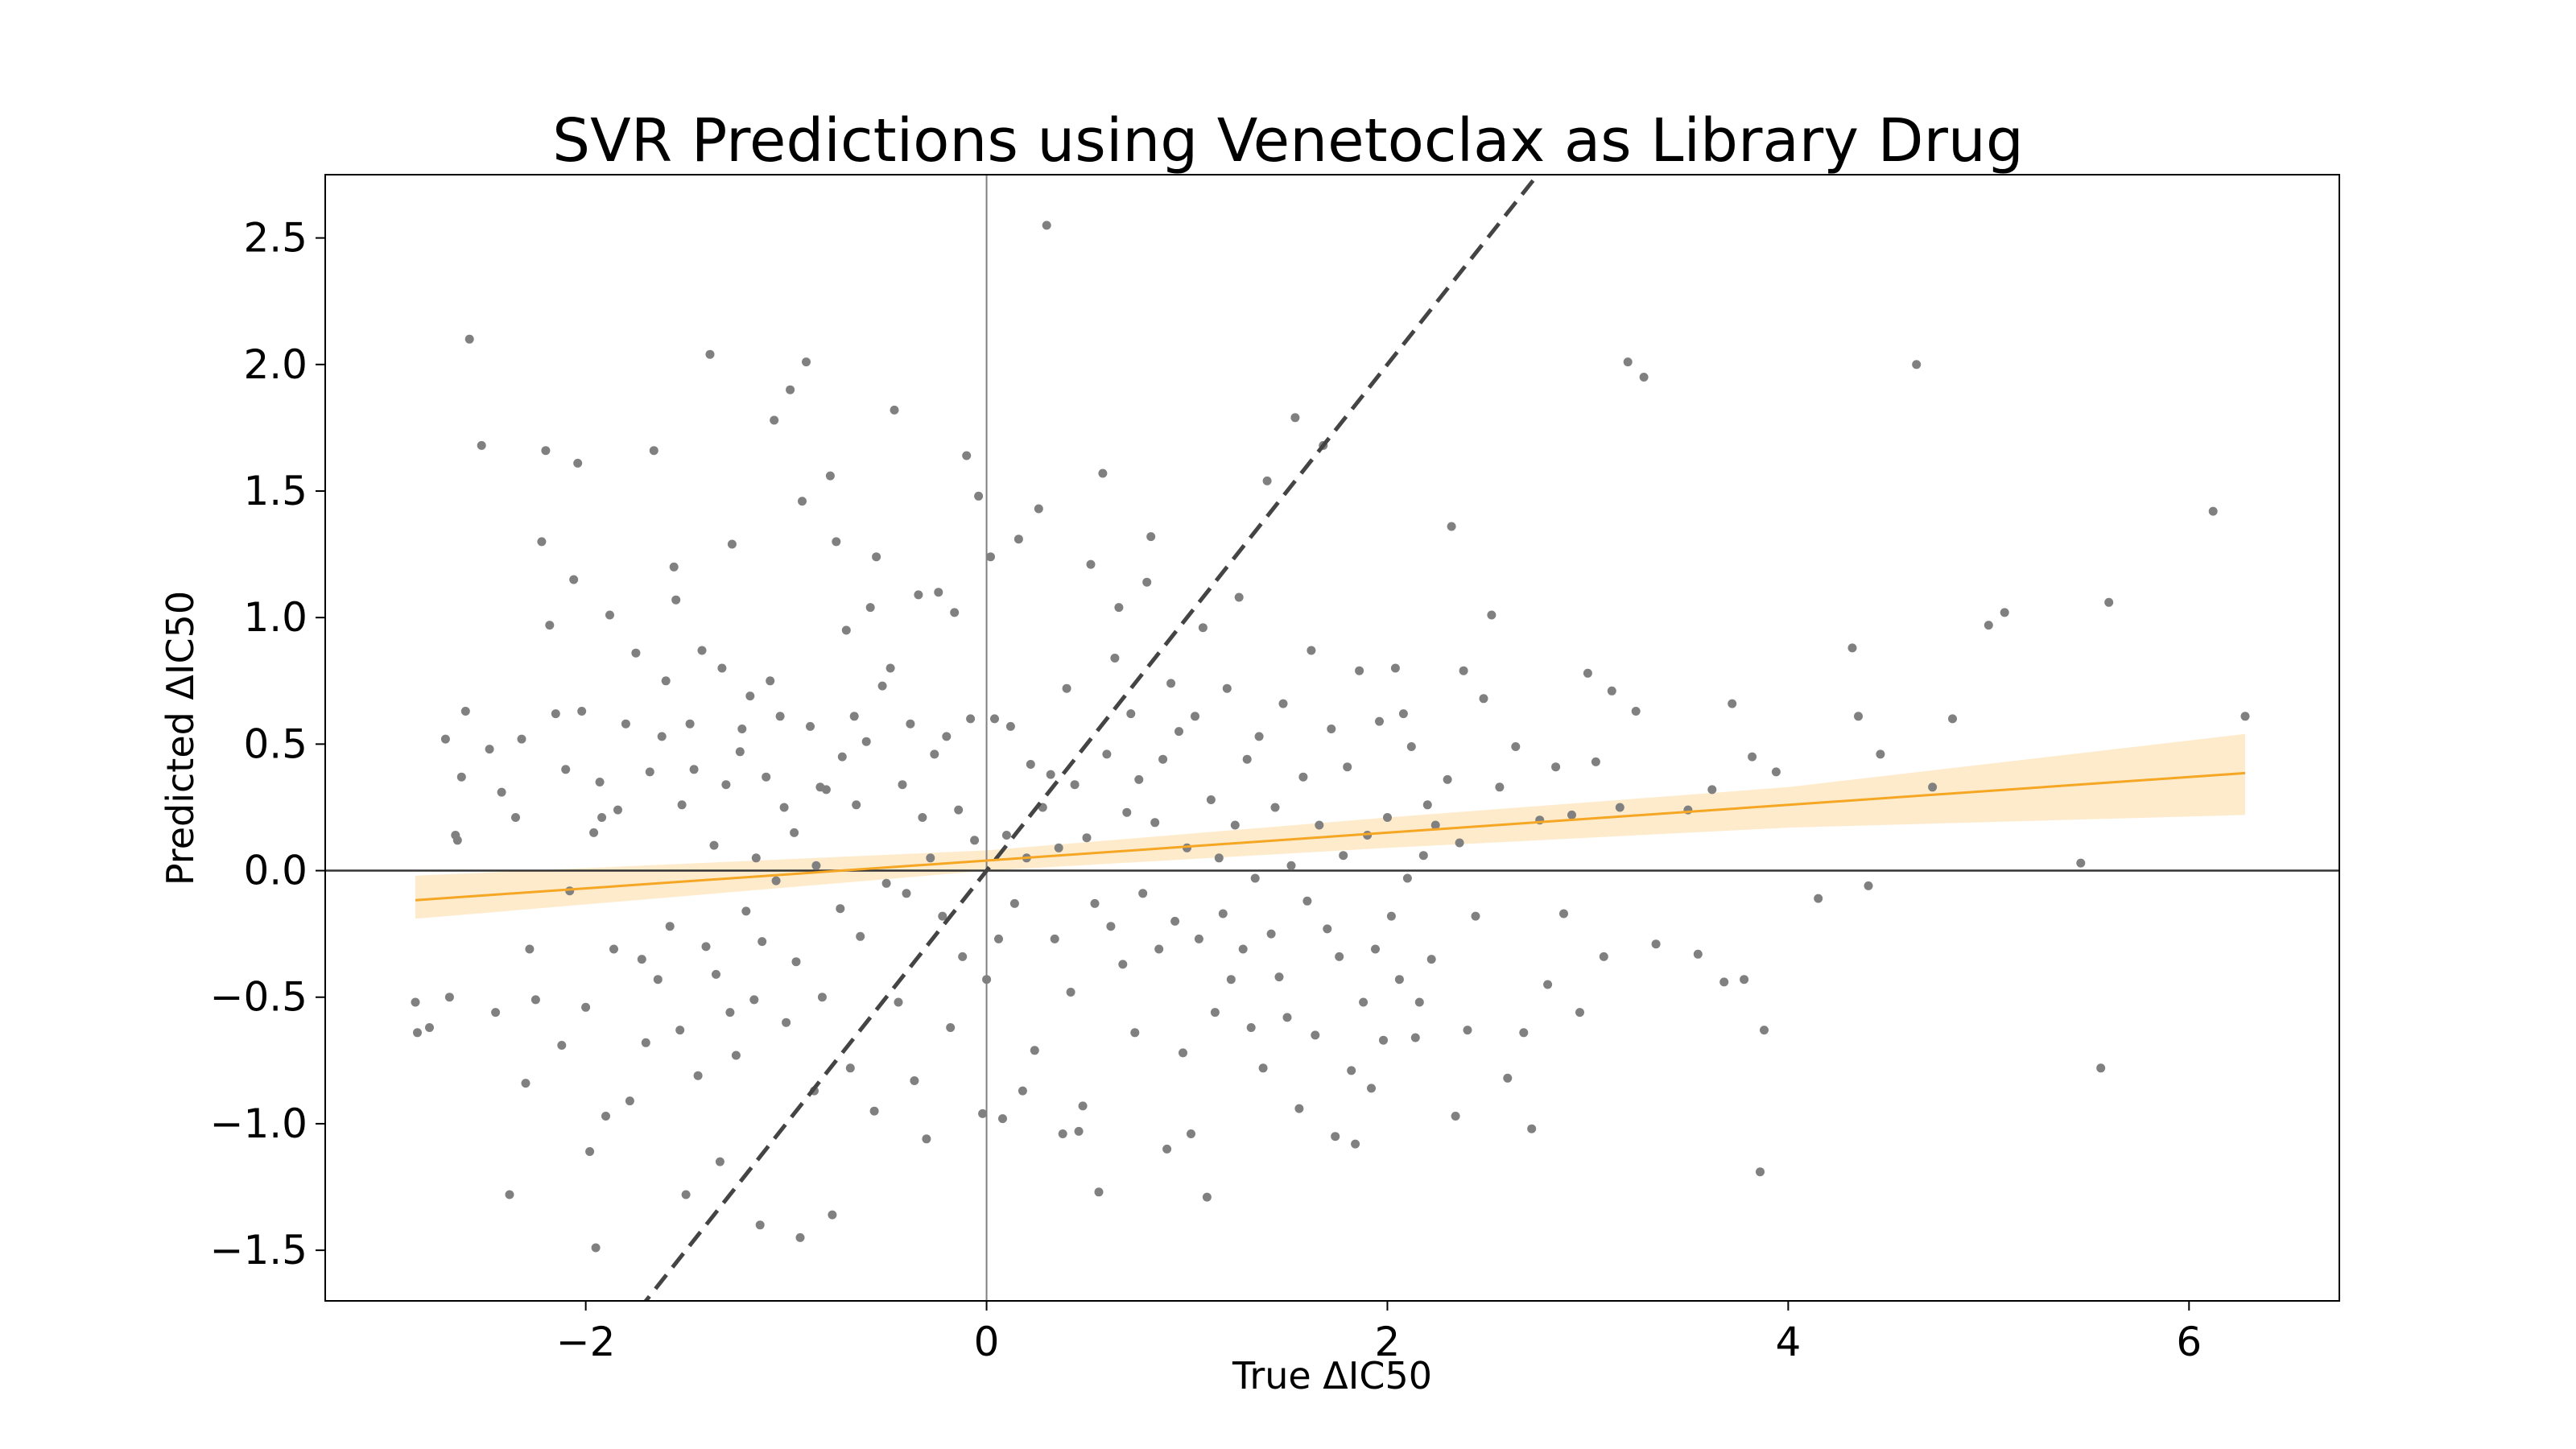 This screenshot has width=2576, height=1449. What do you see at coordinates (267, 744) in the screenshot?
I see `y-axis-ticks: −1.5 −1.0 −0.5 0.0 0.5 1.0 1.5 2.0 2.5` at bounding box center [267, 744].